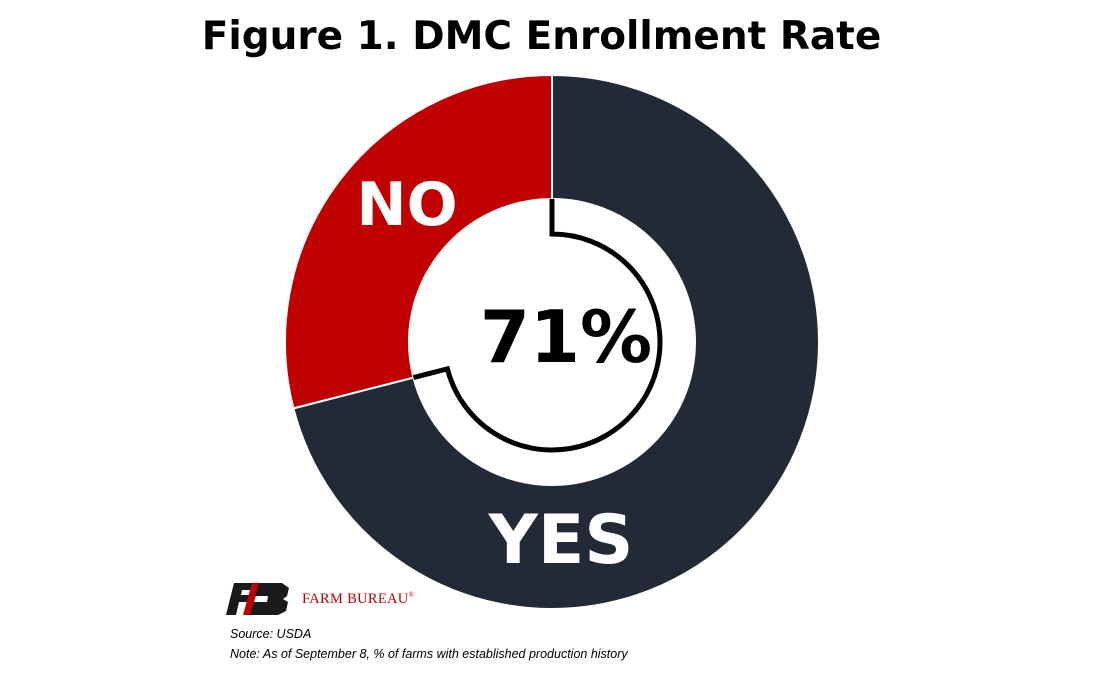 Image resolution: width=1106 pixels, height=688 pixels. I want to click on slice-label-no: NO, so click(406, 205).